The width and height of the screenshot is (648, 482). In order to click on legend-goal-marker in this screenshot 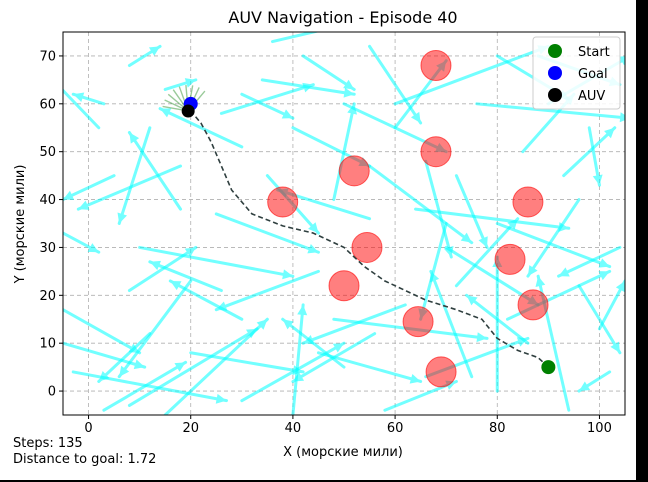, I will do `click(555, 73)`.